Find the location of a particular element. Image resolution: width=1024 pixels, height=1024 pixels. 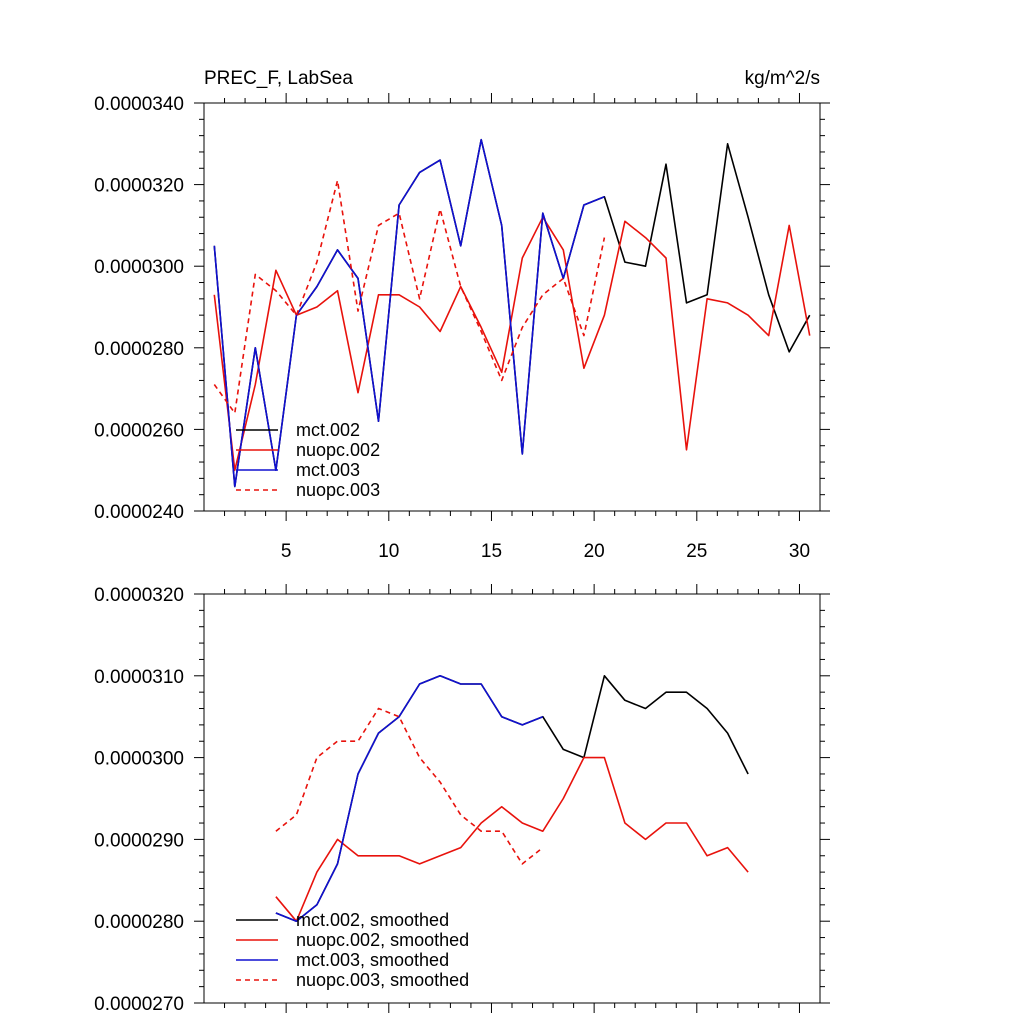

legend-label-mct002: mct.002, smoothed is located at coordinates (372, 920).